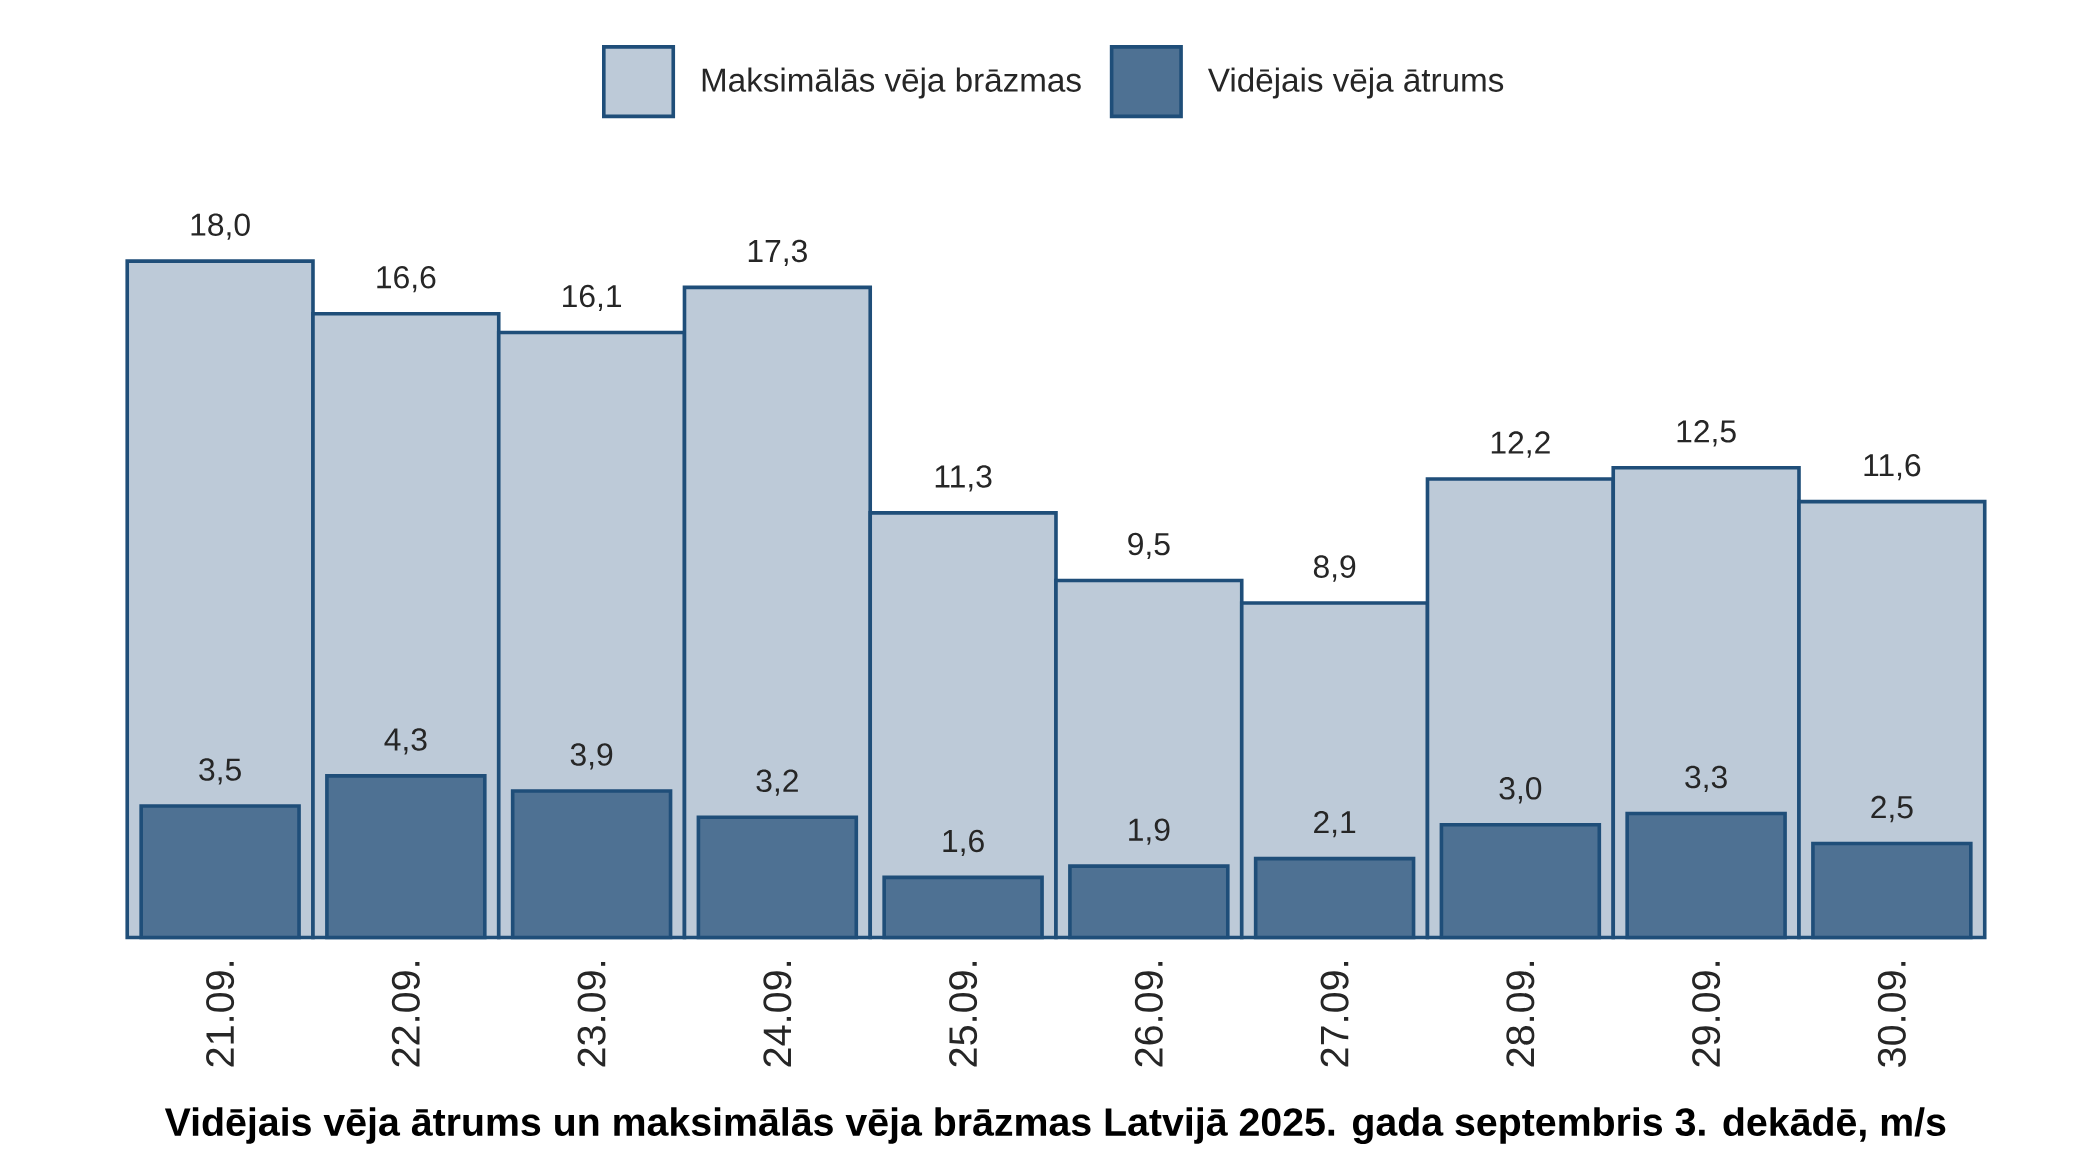  Describe the element at coordinates (1520, 790) in the screenshot. I see `data-label: 3,0` at that location.